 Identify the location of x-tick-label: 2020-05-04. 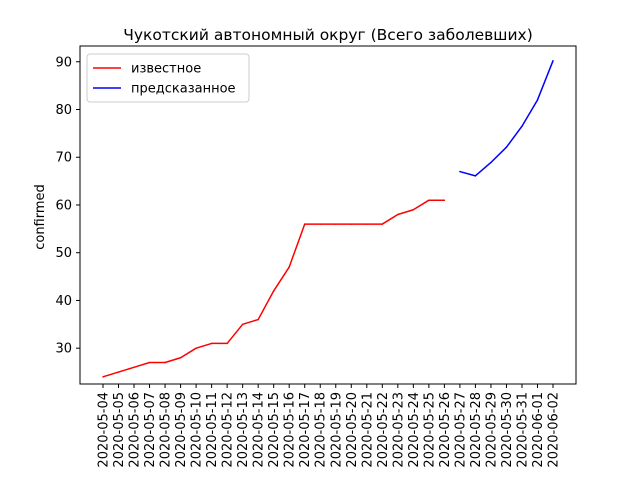
(104, 430).